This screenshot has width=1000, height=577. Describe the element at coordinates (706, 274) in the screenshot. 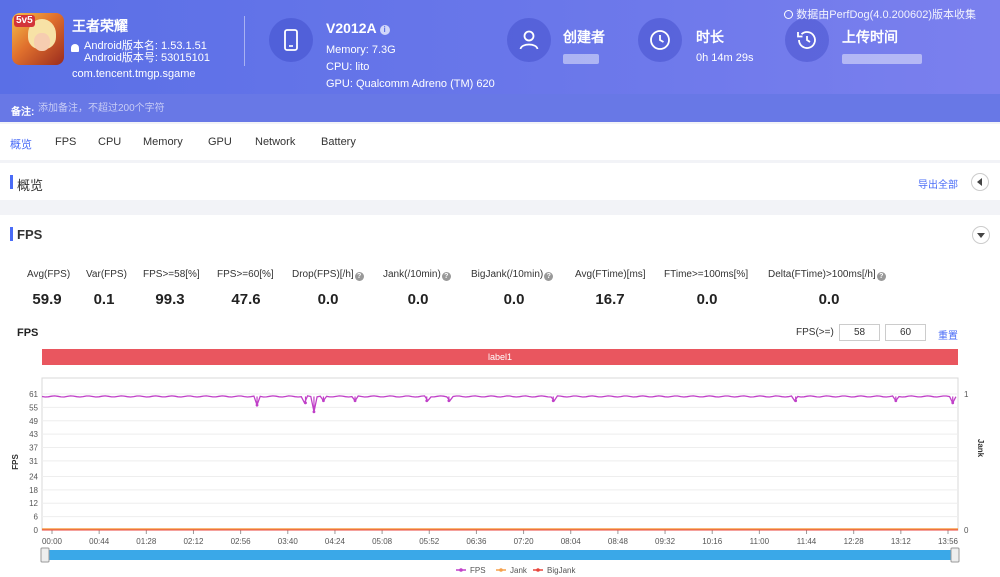

I see `metric-label: FTime>=100ms[%]` at that location.